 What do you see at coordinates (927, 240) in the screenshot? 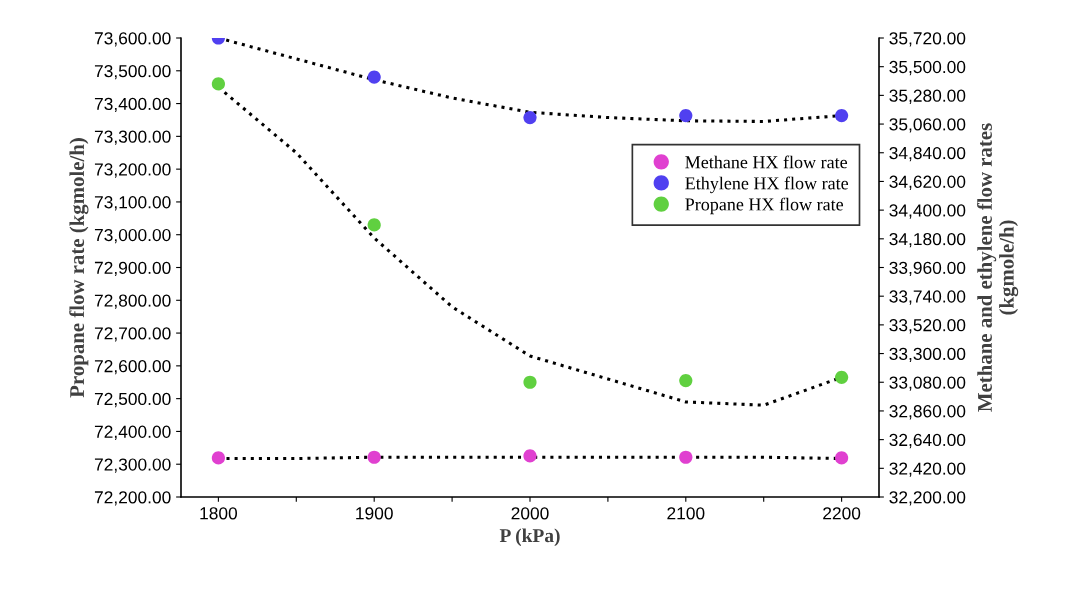
I see `y2-tick-label: 34,180.00` at bounding box center [927, 240].